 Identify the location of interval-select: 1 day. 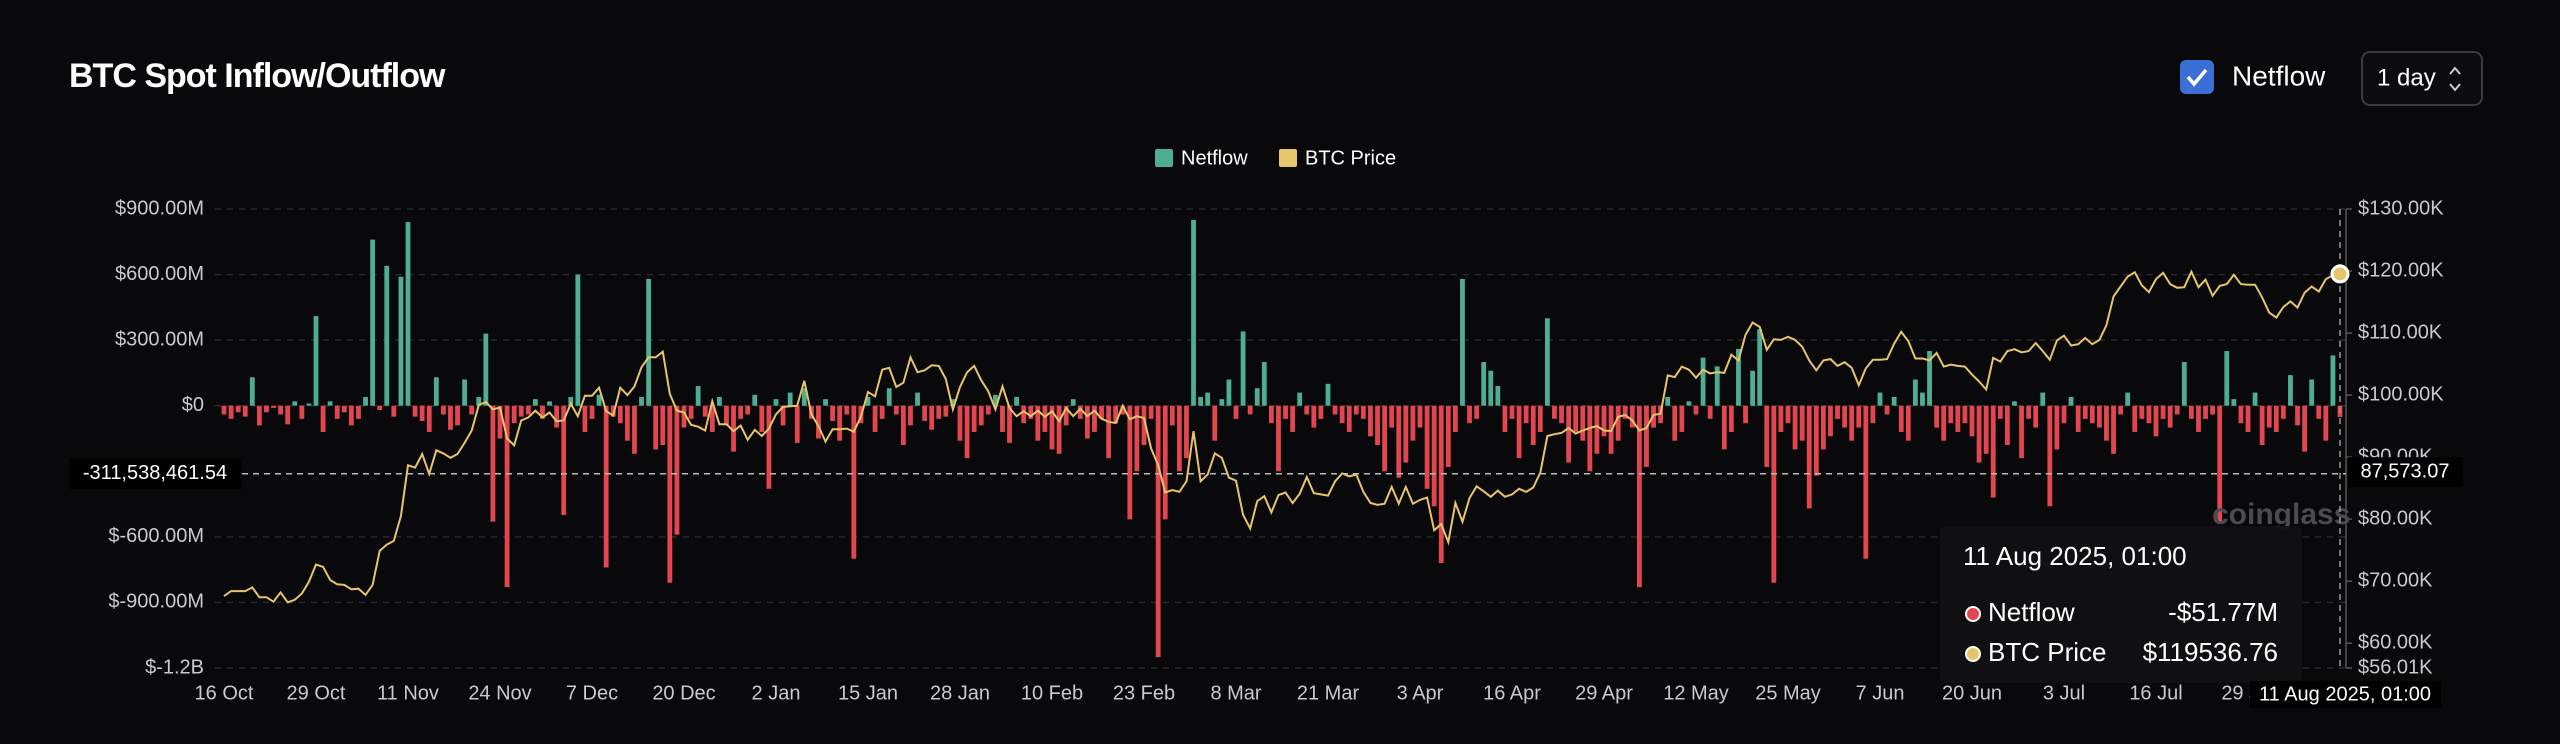
(2422, 78).